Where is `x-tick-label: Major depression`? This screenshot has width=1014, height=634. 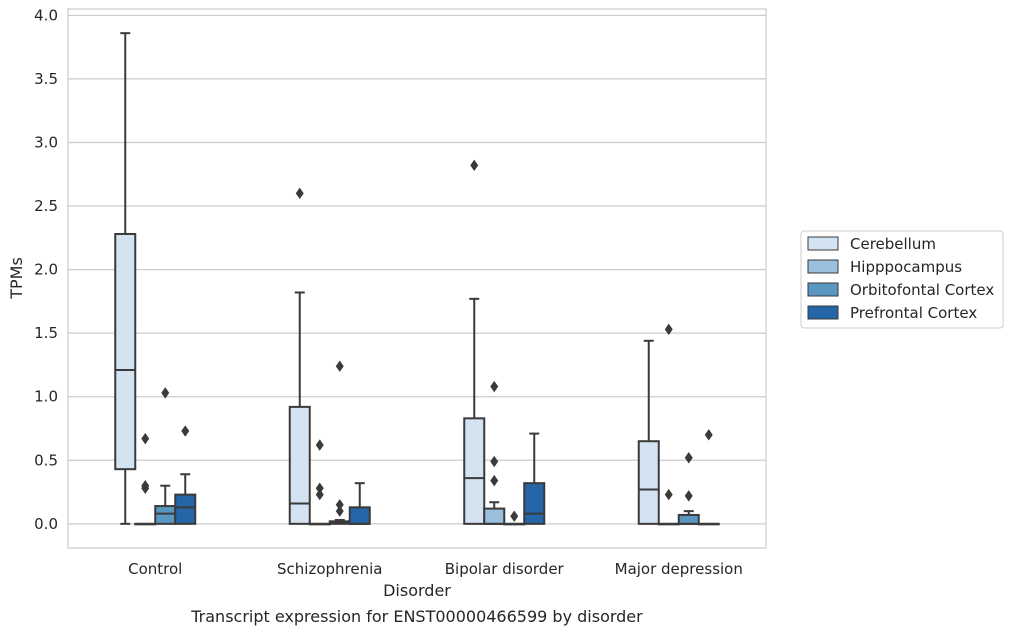 x-tick-label: Major depression is located at coordinates (679, 569).